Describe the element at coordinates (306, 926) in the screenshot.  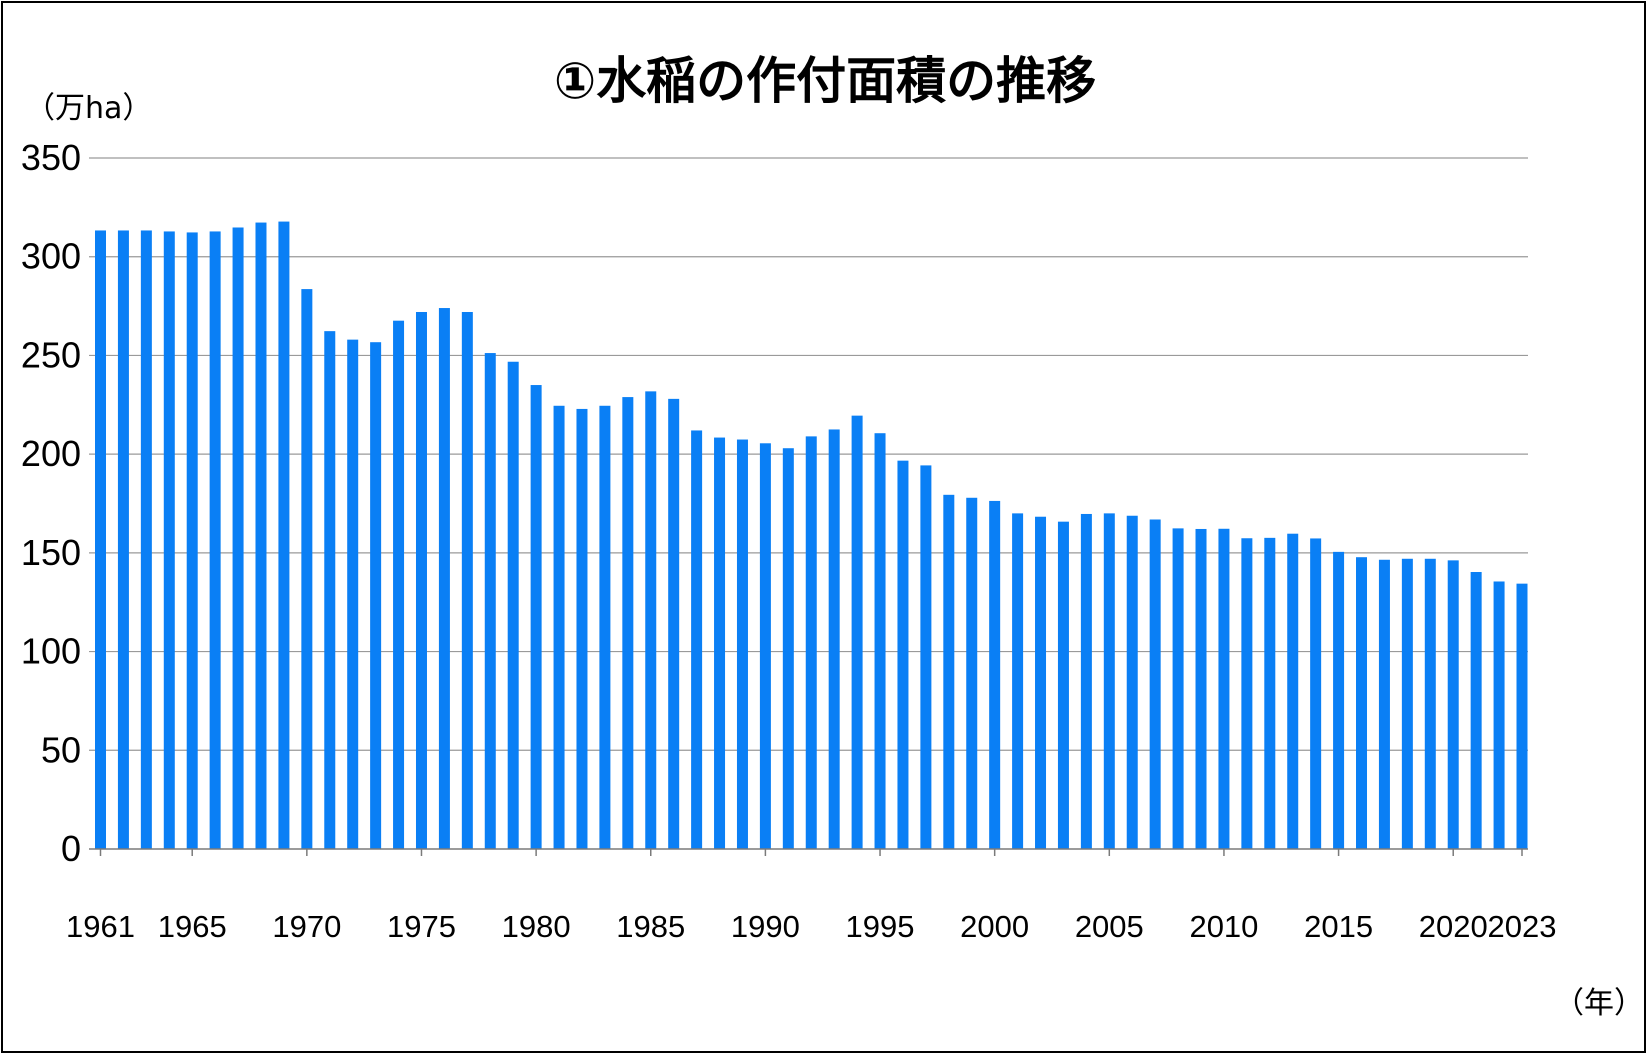
I see `x-tick-label-1970: 1970` at that location.